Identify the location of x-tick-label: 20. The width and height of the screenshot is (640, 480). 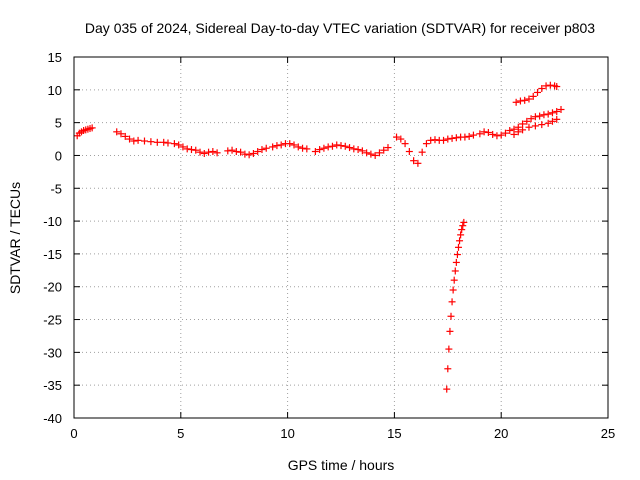
(501, 433).